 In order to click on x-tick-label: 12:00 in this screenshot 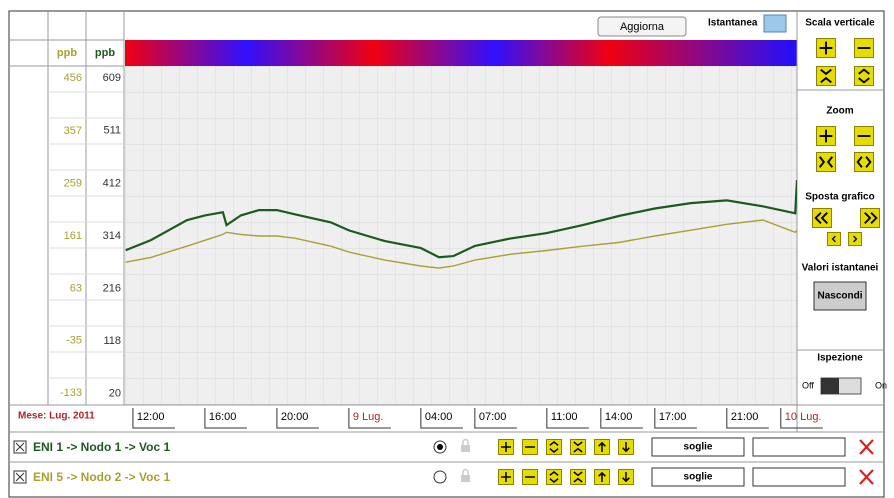, I will do `click(151, 417)`.